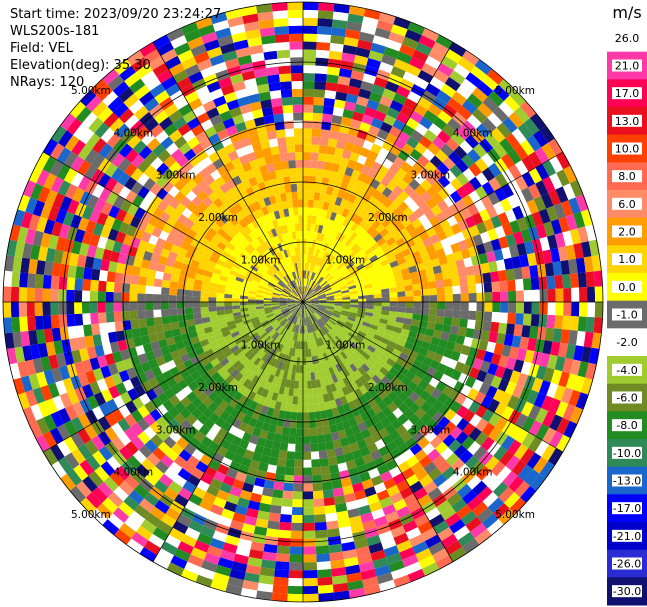 Image resolution: width=647 pixels, height=607 pixels. What do you see at coordinates (627, 591) in the screenshot?
I see `colorbar-label: -30.0` at bounding box center [627, 591].